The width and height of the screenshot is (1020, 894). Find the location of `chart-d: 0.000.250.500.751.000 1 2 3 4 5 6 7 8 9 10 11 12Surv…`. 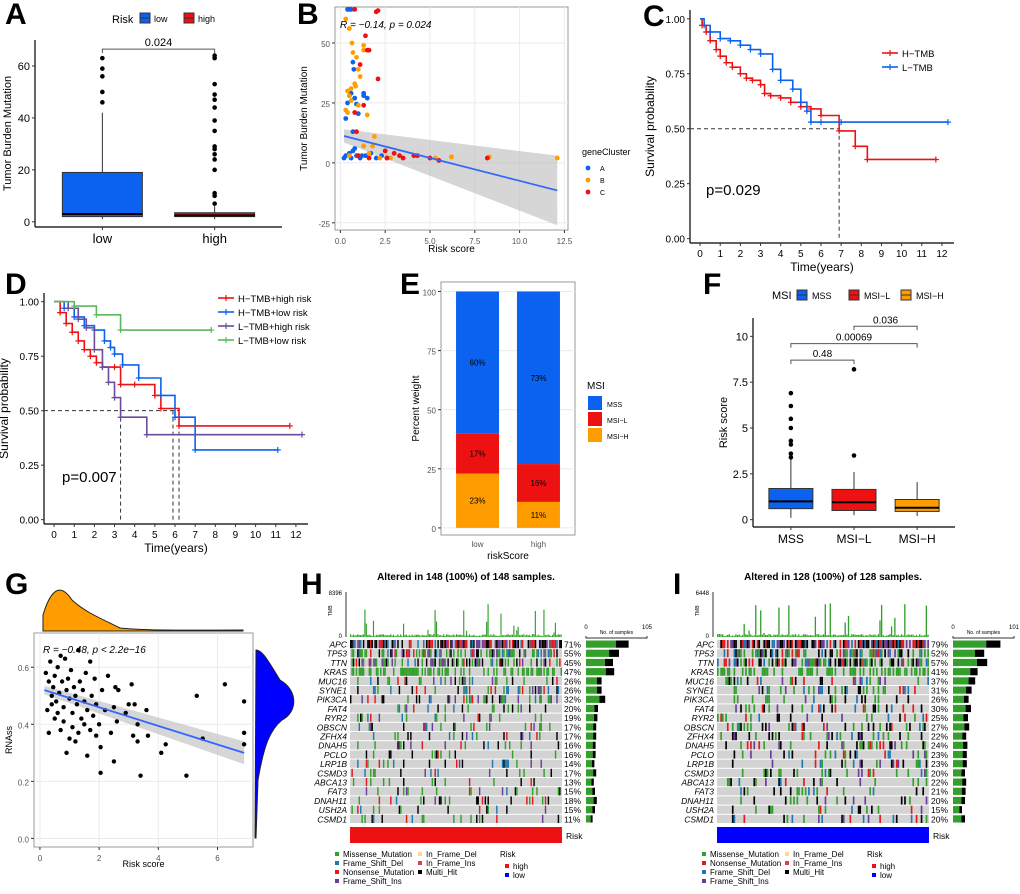

chart-d: 0.000.250.500.751.000 1 2 3 4 5 6 7 8 9 10 11 12Surv… is located at coordinates (156, 424).